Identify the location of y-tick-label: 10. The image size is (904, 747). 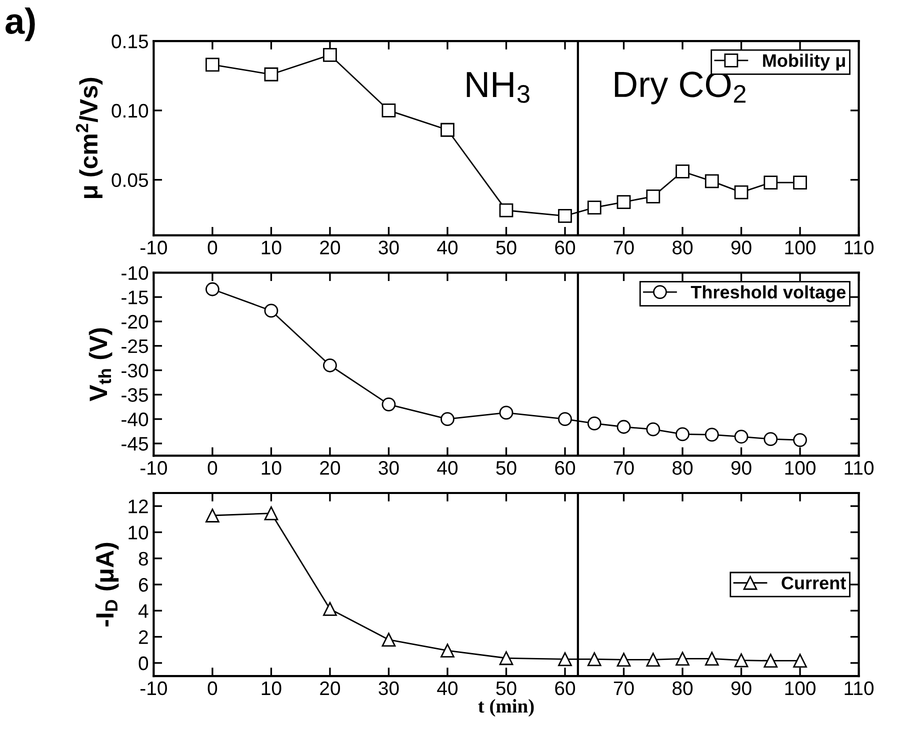
(138, 533).